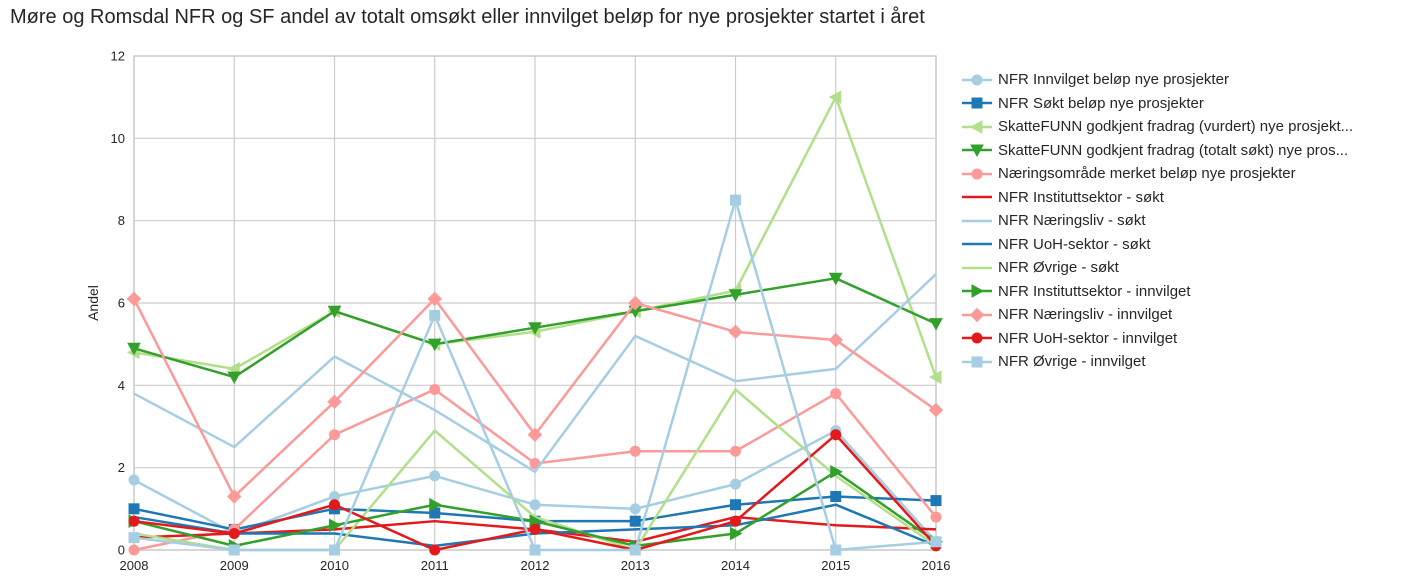 Image resolution: width=1409 pixels, height=584 pixels. What do you see at coordinates (735, 565) in the screenshot?
I see `x-tick-label: 2014` at bounding box center [735, 565].